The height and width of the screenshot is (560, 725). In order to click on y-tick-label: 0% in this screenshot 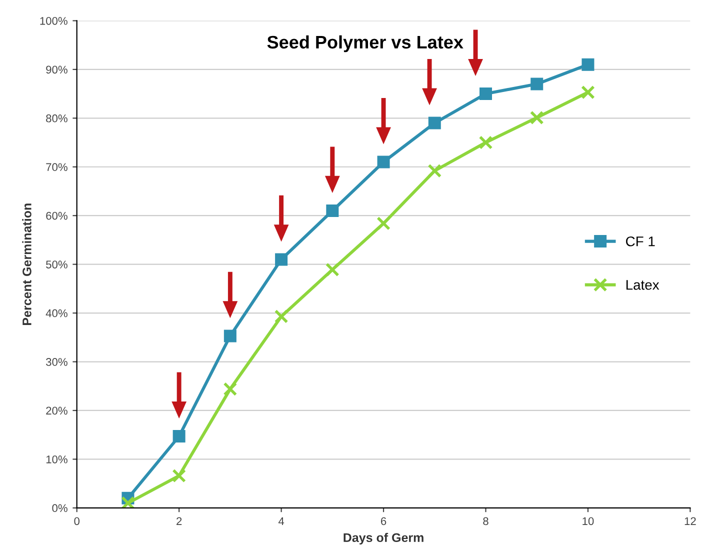, I will do `click(60, 508)`.